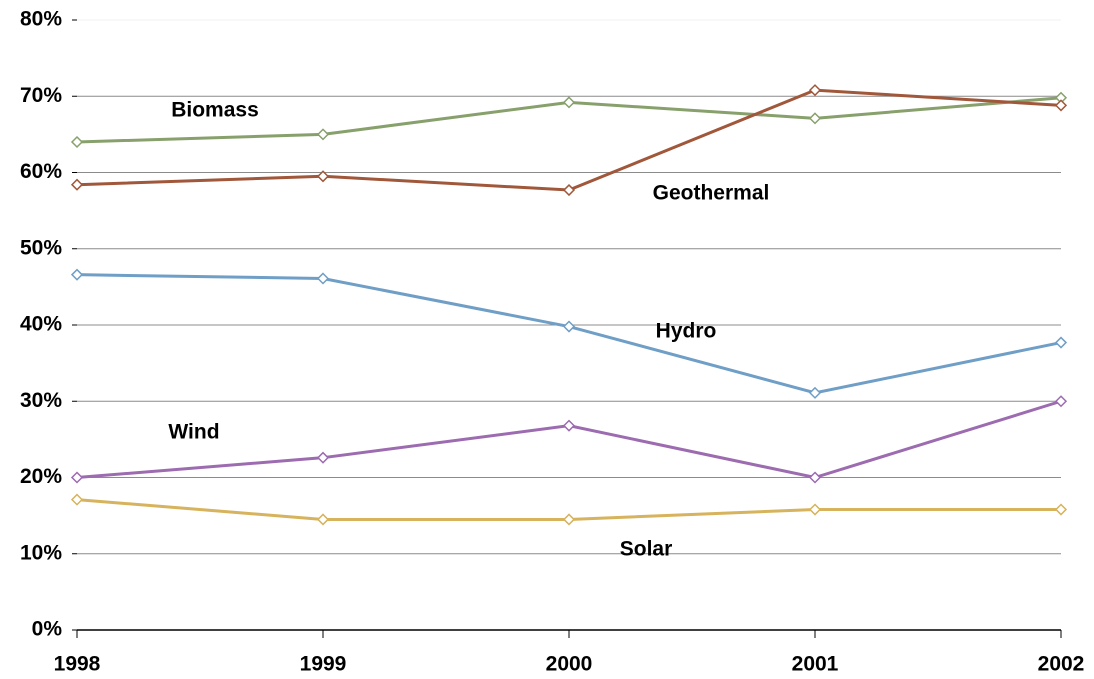  I want to click on y-tick-label: 20%, so click(41, 476).